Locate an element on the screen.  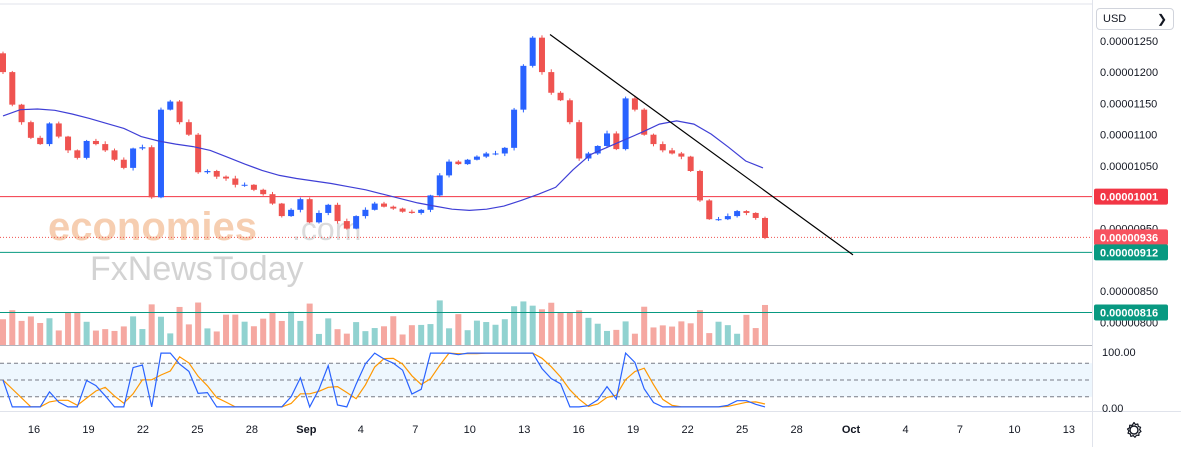
price-tick-label: 0.00001150 is located at coordinates (1128, 104).